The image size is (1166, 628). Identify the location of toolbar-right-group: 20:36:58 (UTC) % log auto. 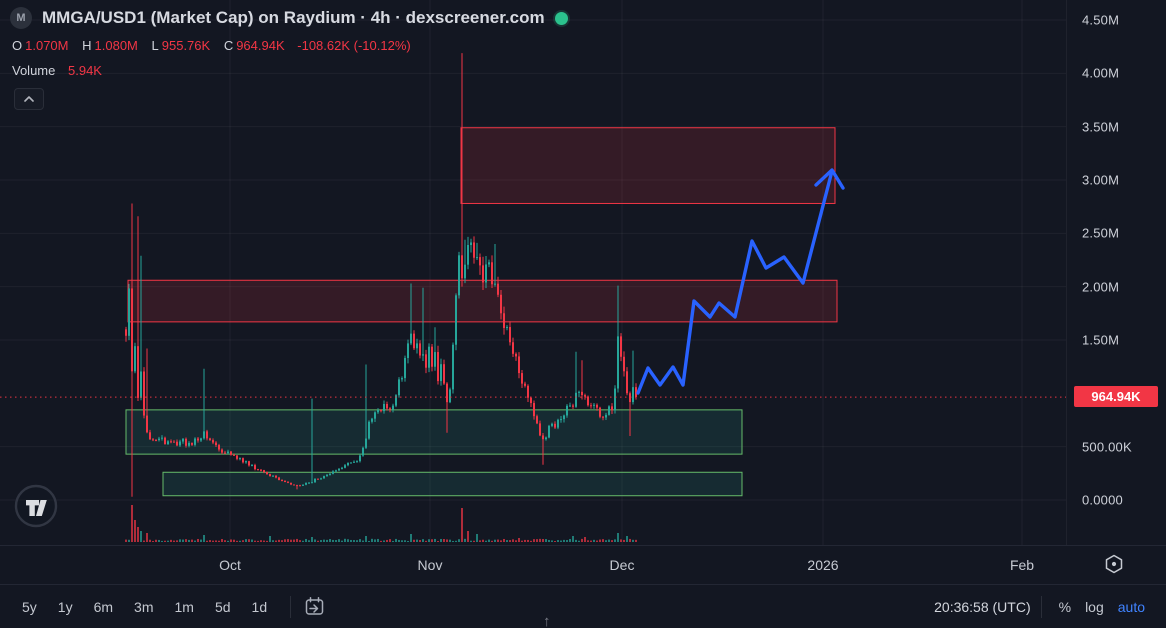
(1043, 607).